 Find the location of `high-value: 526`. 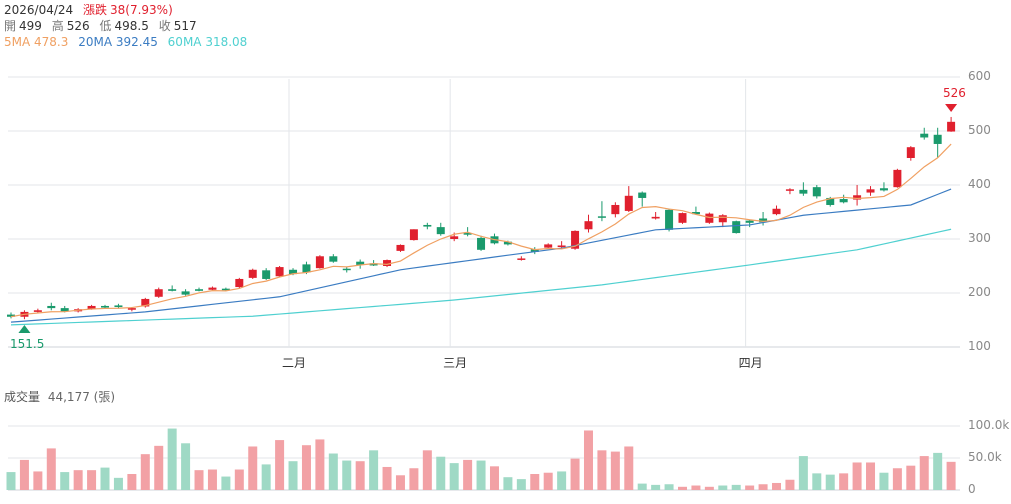

high-value: 526 is located at coordinates (78, 26).